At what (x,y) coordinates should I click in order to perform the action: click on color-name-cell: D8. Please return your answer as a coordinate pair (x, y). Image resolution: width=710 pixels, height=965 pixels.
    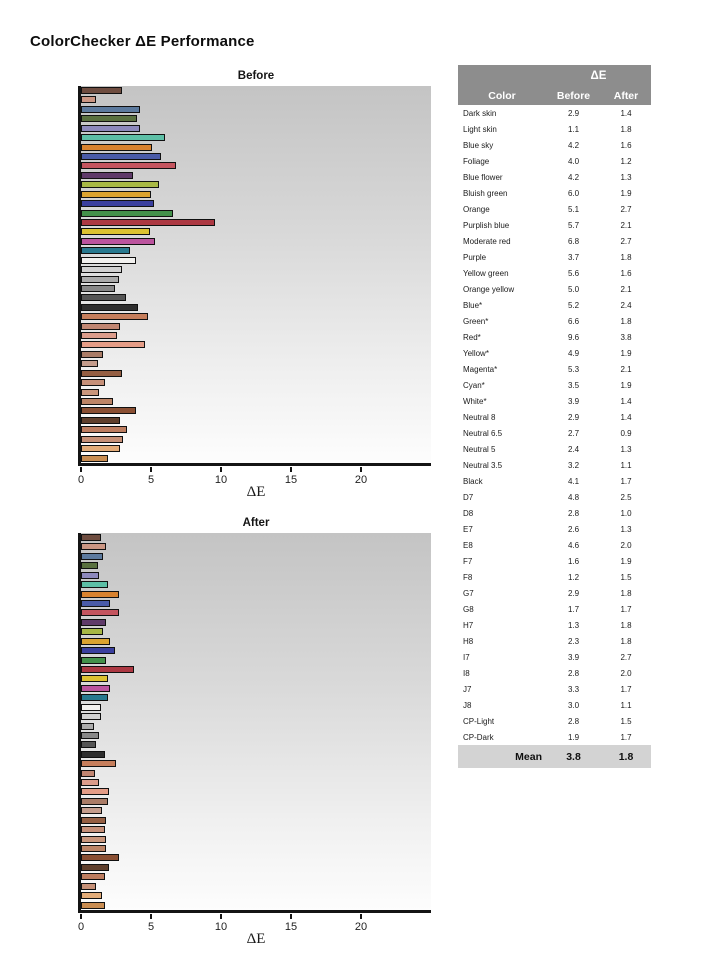
    Looking at the image, I should click on (468, 513).